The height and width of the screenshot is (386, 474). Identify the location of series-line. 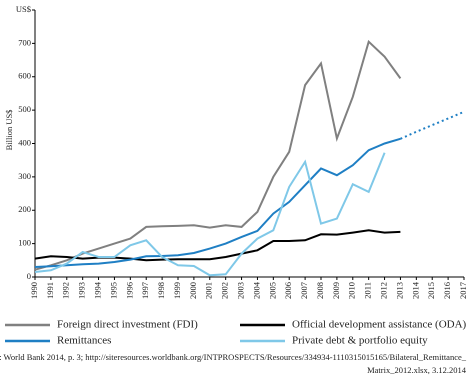
(217, 245).